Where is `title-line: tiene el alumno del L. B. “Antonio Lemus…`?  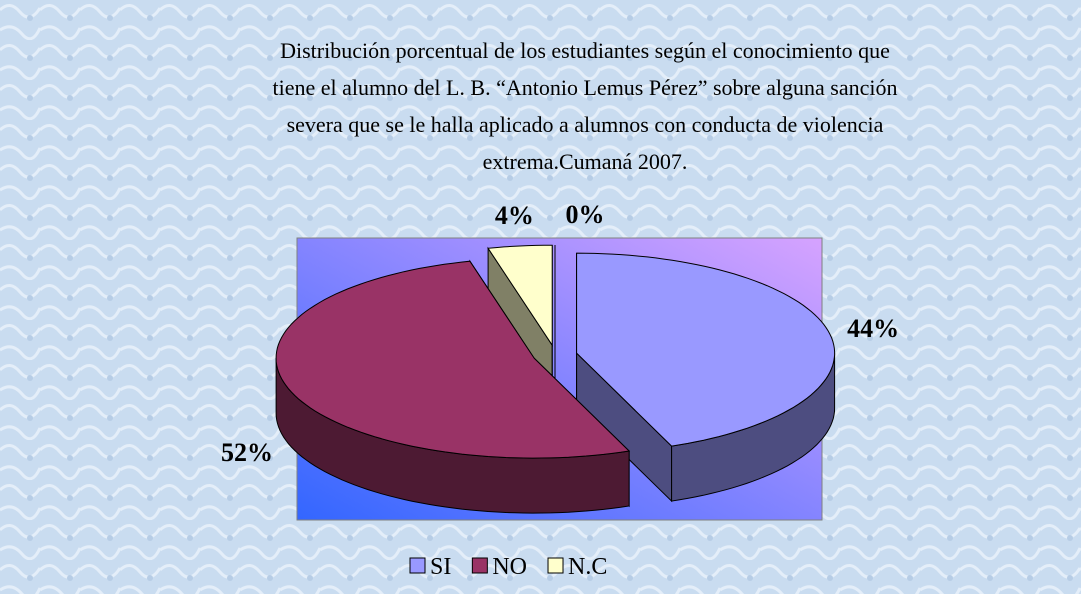
title-line: tiene el alumno del L. B. “Antonio Lemus… is located at coordinates (585, 87).